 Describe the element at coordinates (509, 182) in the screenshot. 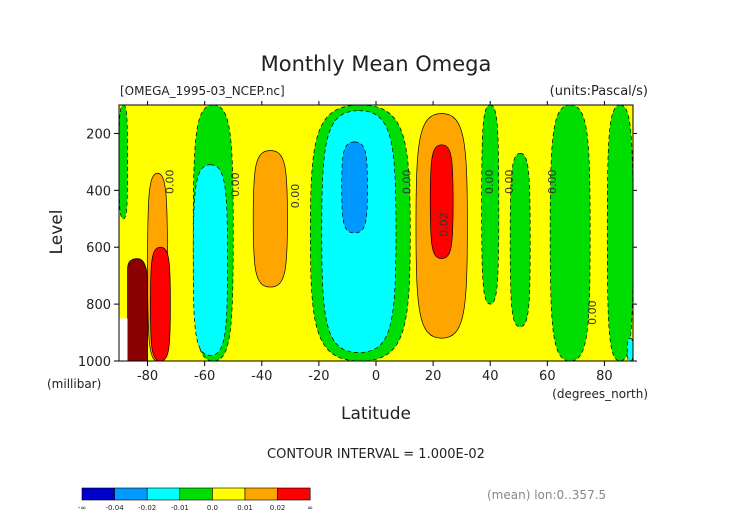

I see `contour-label-6: 0.00` at that location.